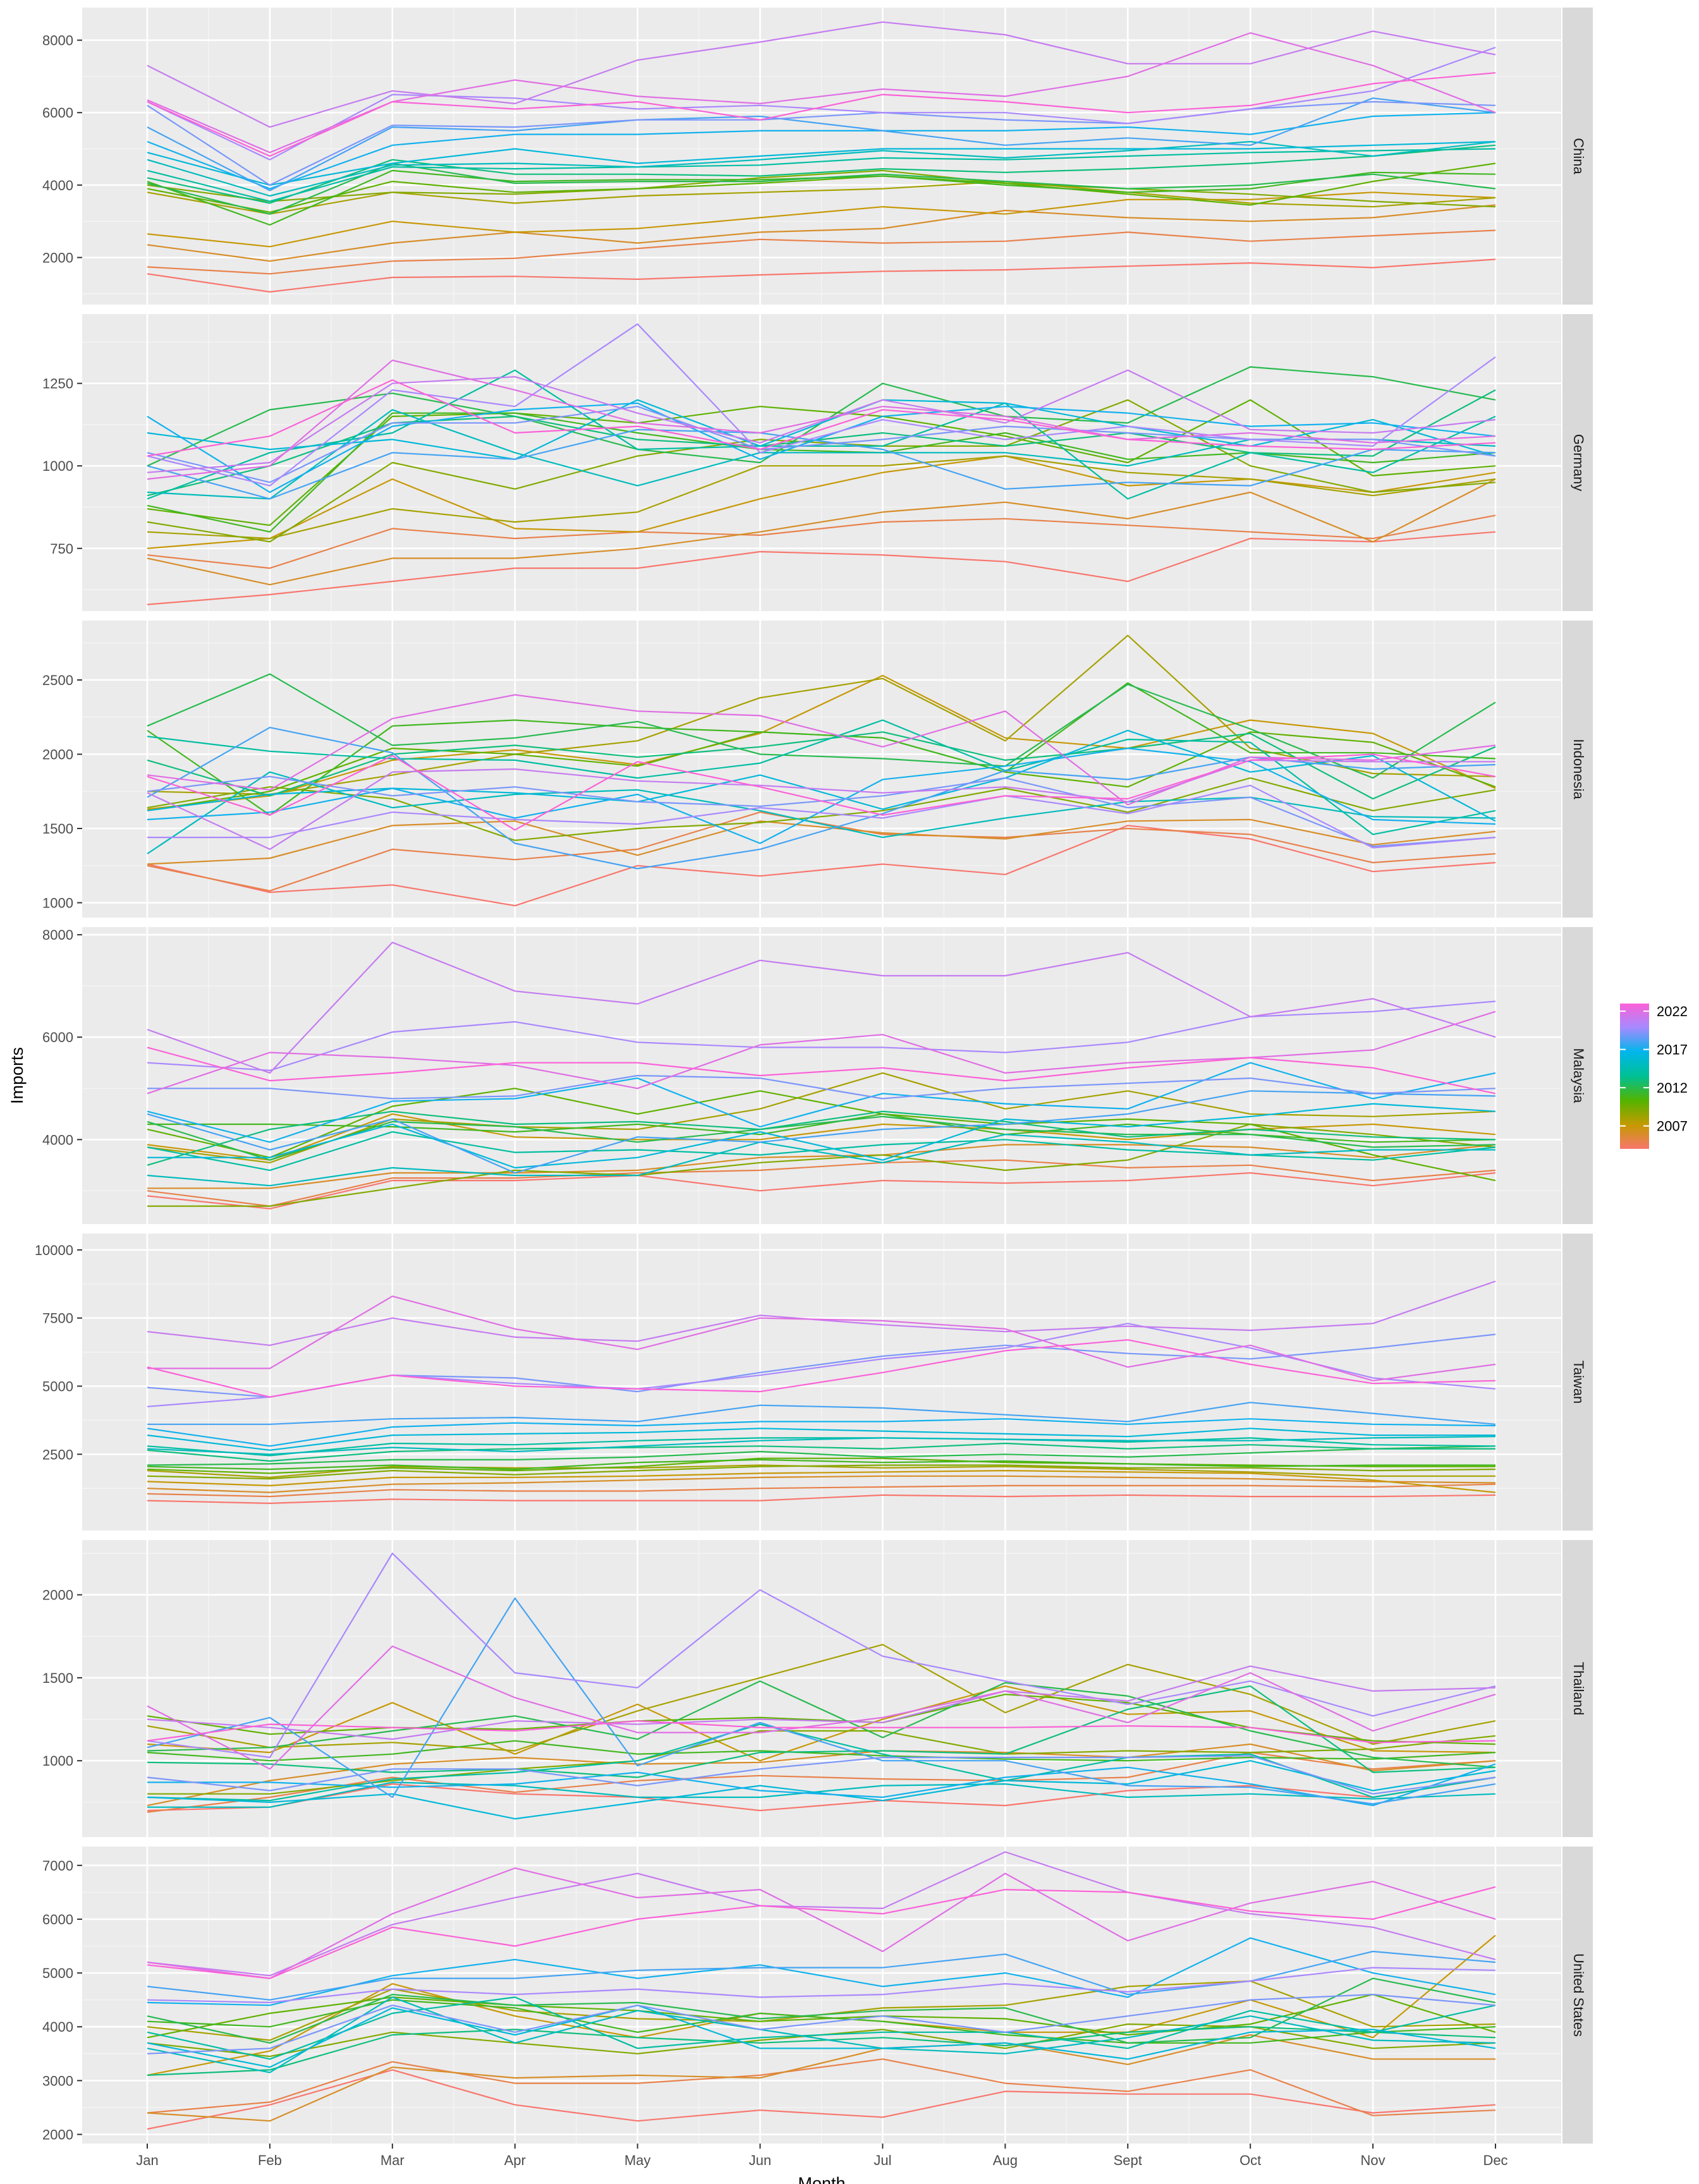 Image resolution: width=1699 pixels, height=2184 pixels. I want to click on x-tick-label: Feb, so click(270, 2160).